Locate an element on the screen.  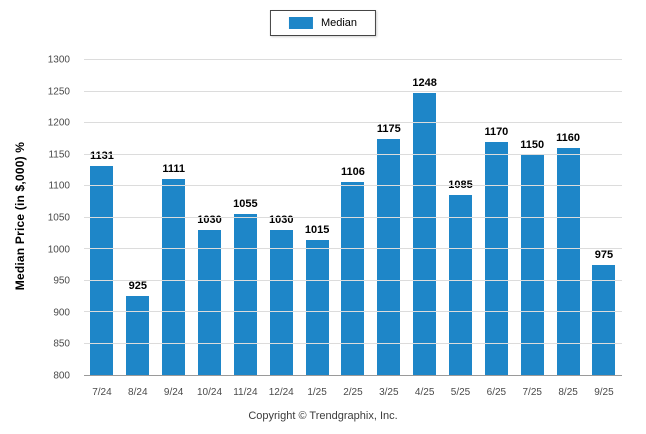
bar-slot: 975 is located at coordinates (604, 217).